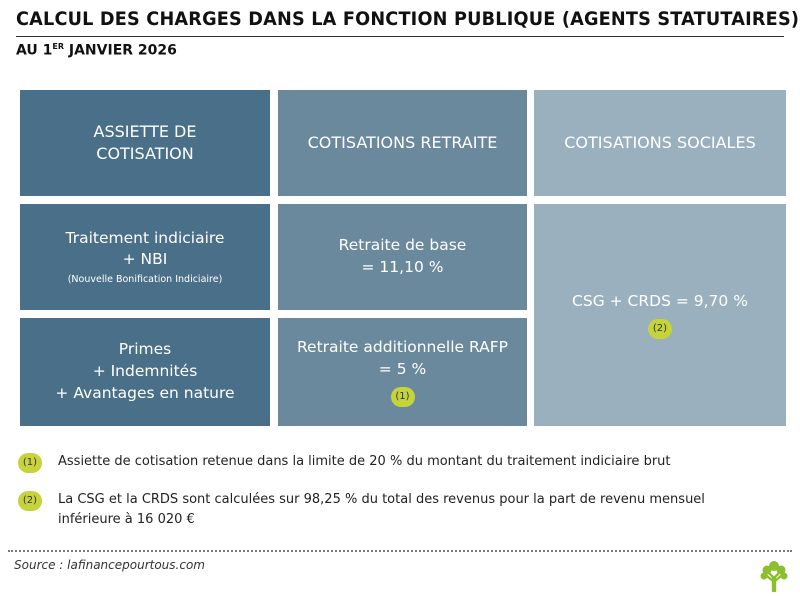  I want to click on cell-retraite-rafp: Retraite additionnelle RAFP = 5 % (1), so click(402, 372).